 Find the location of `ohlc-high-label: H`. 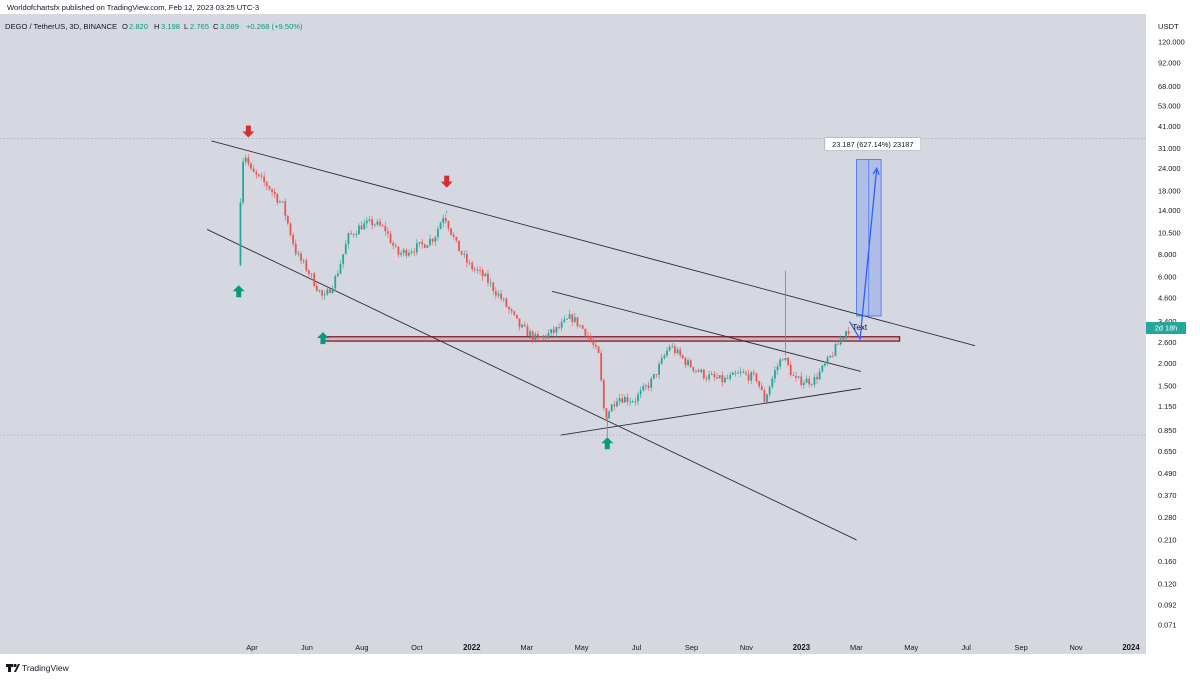

ohlc-high-label: H is located at coordinates (156, 26).